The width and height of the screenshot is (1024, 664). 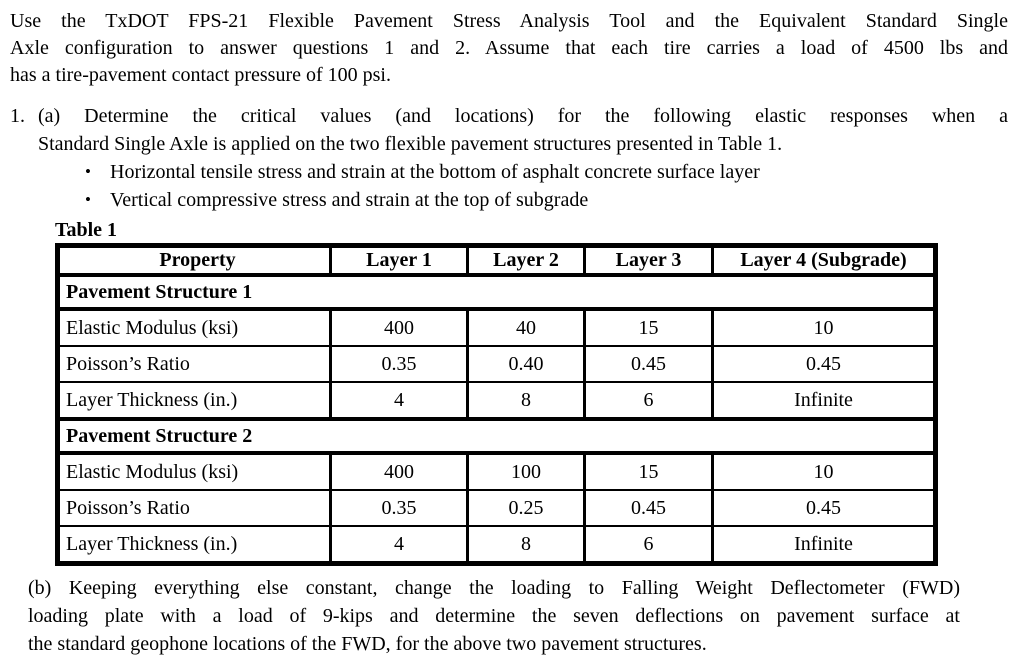 I want to click on section-title: Pavement Structure 2, so click(x=496, y=436).